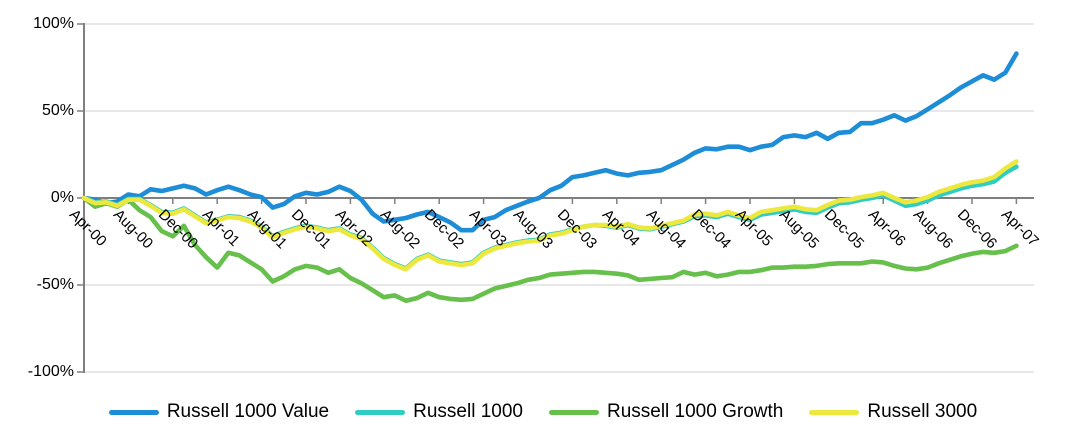 Image resolution: width=1086 pixels, height=447 pixels. What do you see at coordinates (62, 197) in the screenshot?
I see `y-axis-tick-label: 0%` at bounding box center [62, 197].